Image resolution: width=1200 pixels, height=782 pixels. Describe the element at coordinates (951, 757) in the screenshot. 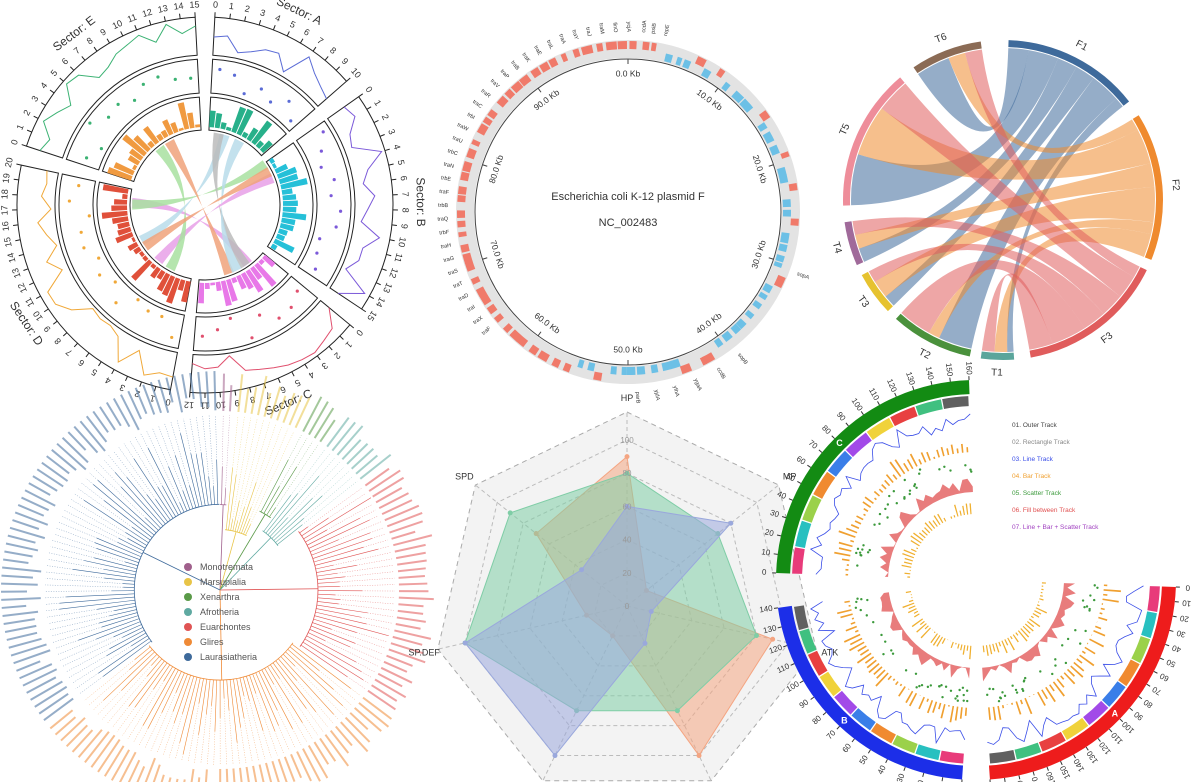

I see `rectangle-chip` at that location.